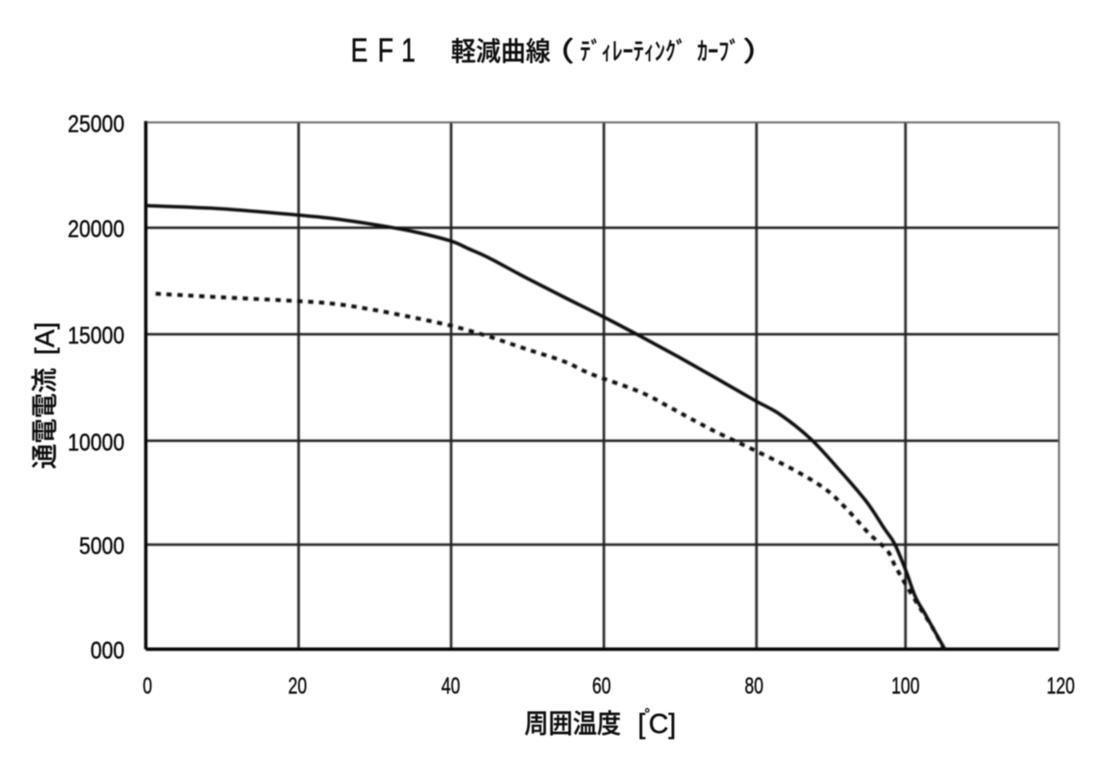  Describe the element at coordinates (450, 686) in the screenshot. I see `svg-text: 40` at that location.